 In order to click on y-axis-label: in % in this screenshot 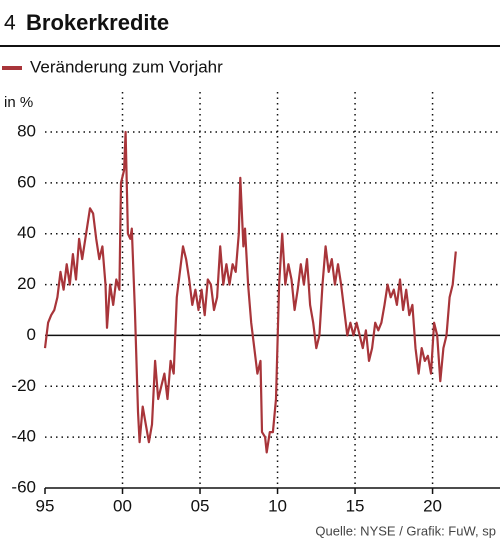, I will do `click(18, 102)`.